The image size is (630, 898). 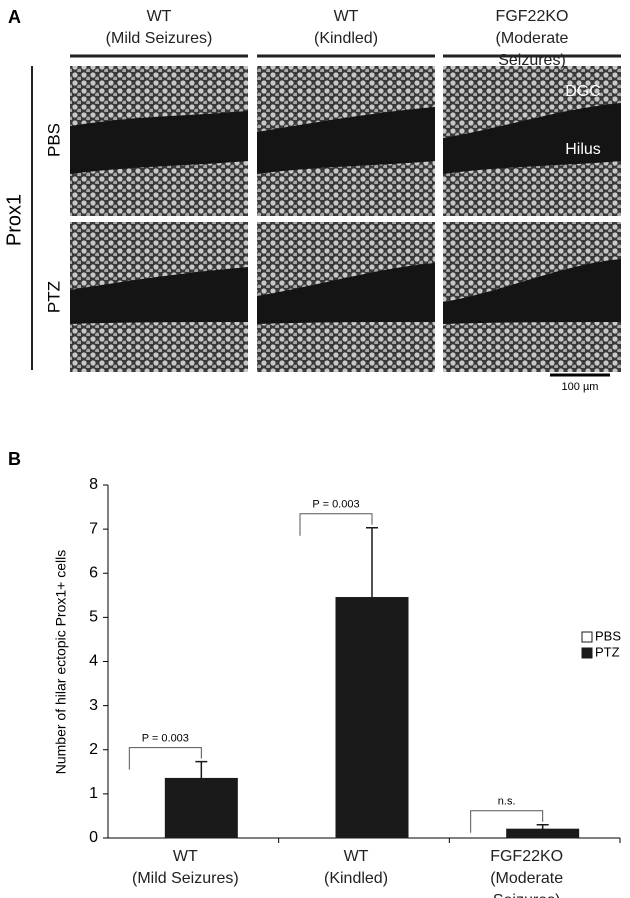 What do you see at coordinates (580, 387) in the screenshot?
I see `scale-bar-label: 100 µm` at bounding box center [580, 387].